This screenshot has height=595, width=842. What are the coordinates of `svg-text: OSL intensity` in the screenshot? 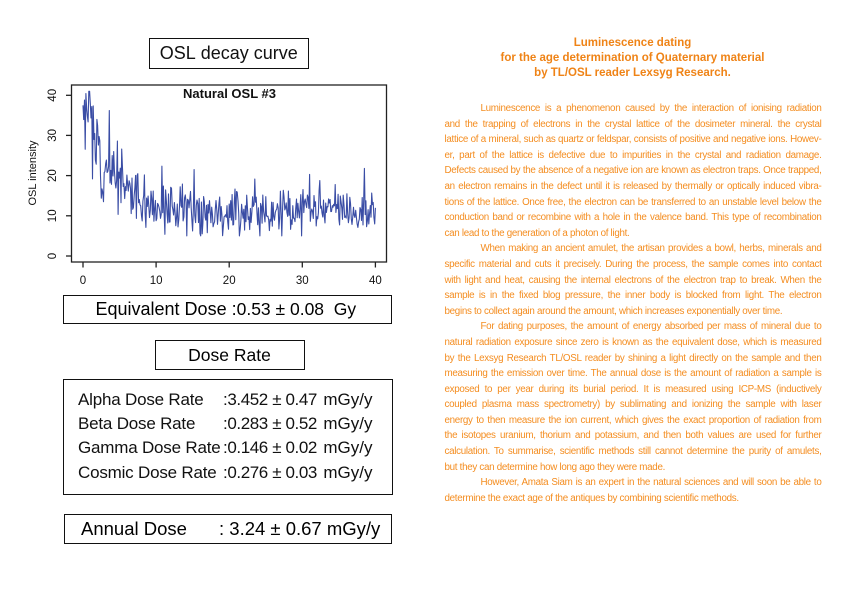 It's located at (33, 173).